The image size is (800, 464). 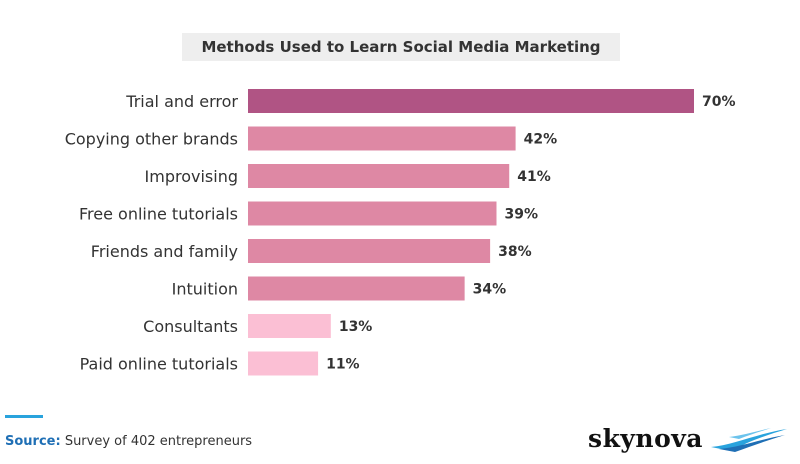 I want to click on category-label: Improvising, so click(x=191, y=176).